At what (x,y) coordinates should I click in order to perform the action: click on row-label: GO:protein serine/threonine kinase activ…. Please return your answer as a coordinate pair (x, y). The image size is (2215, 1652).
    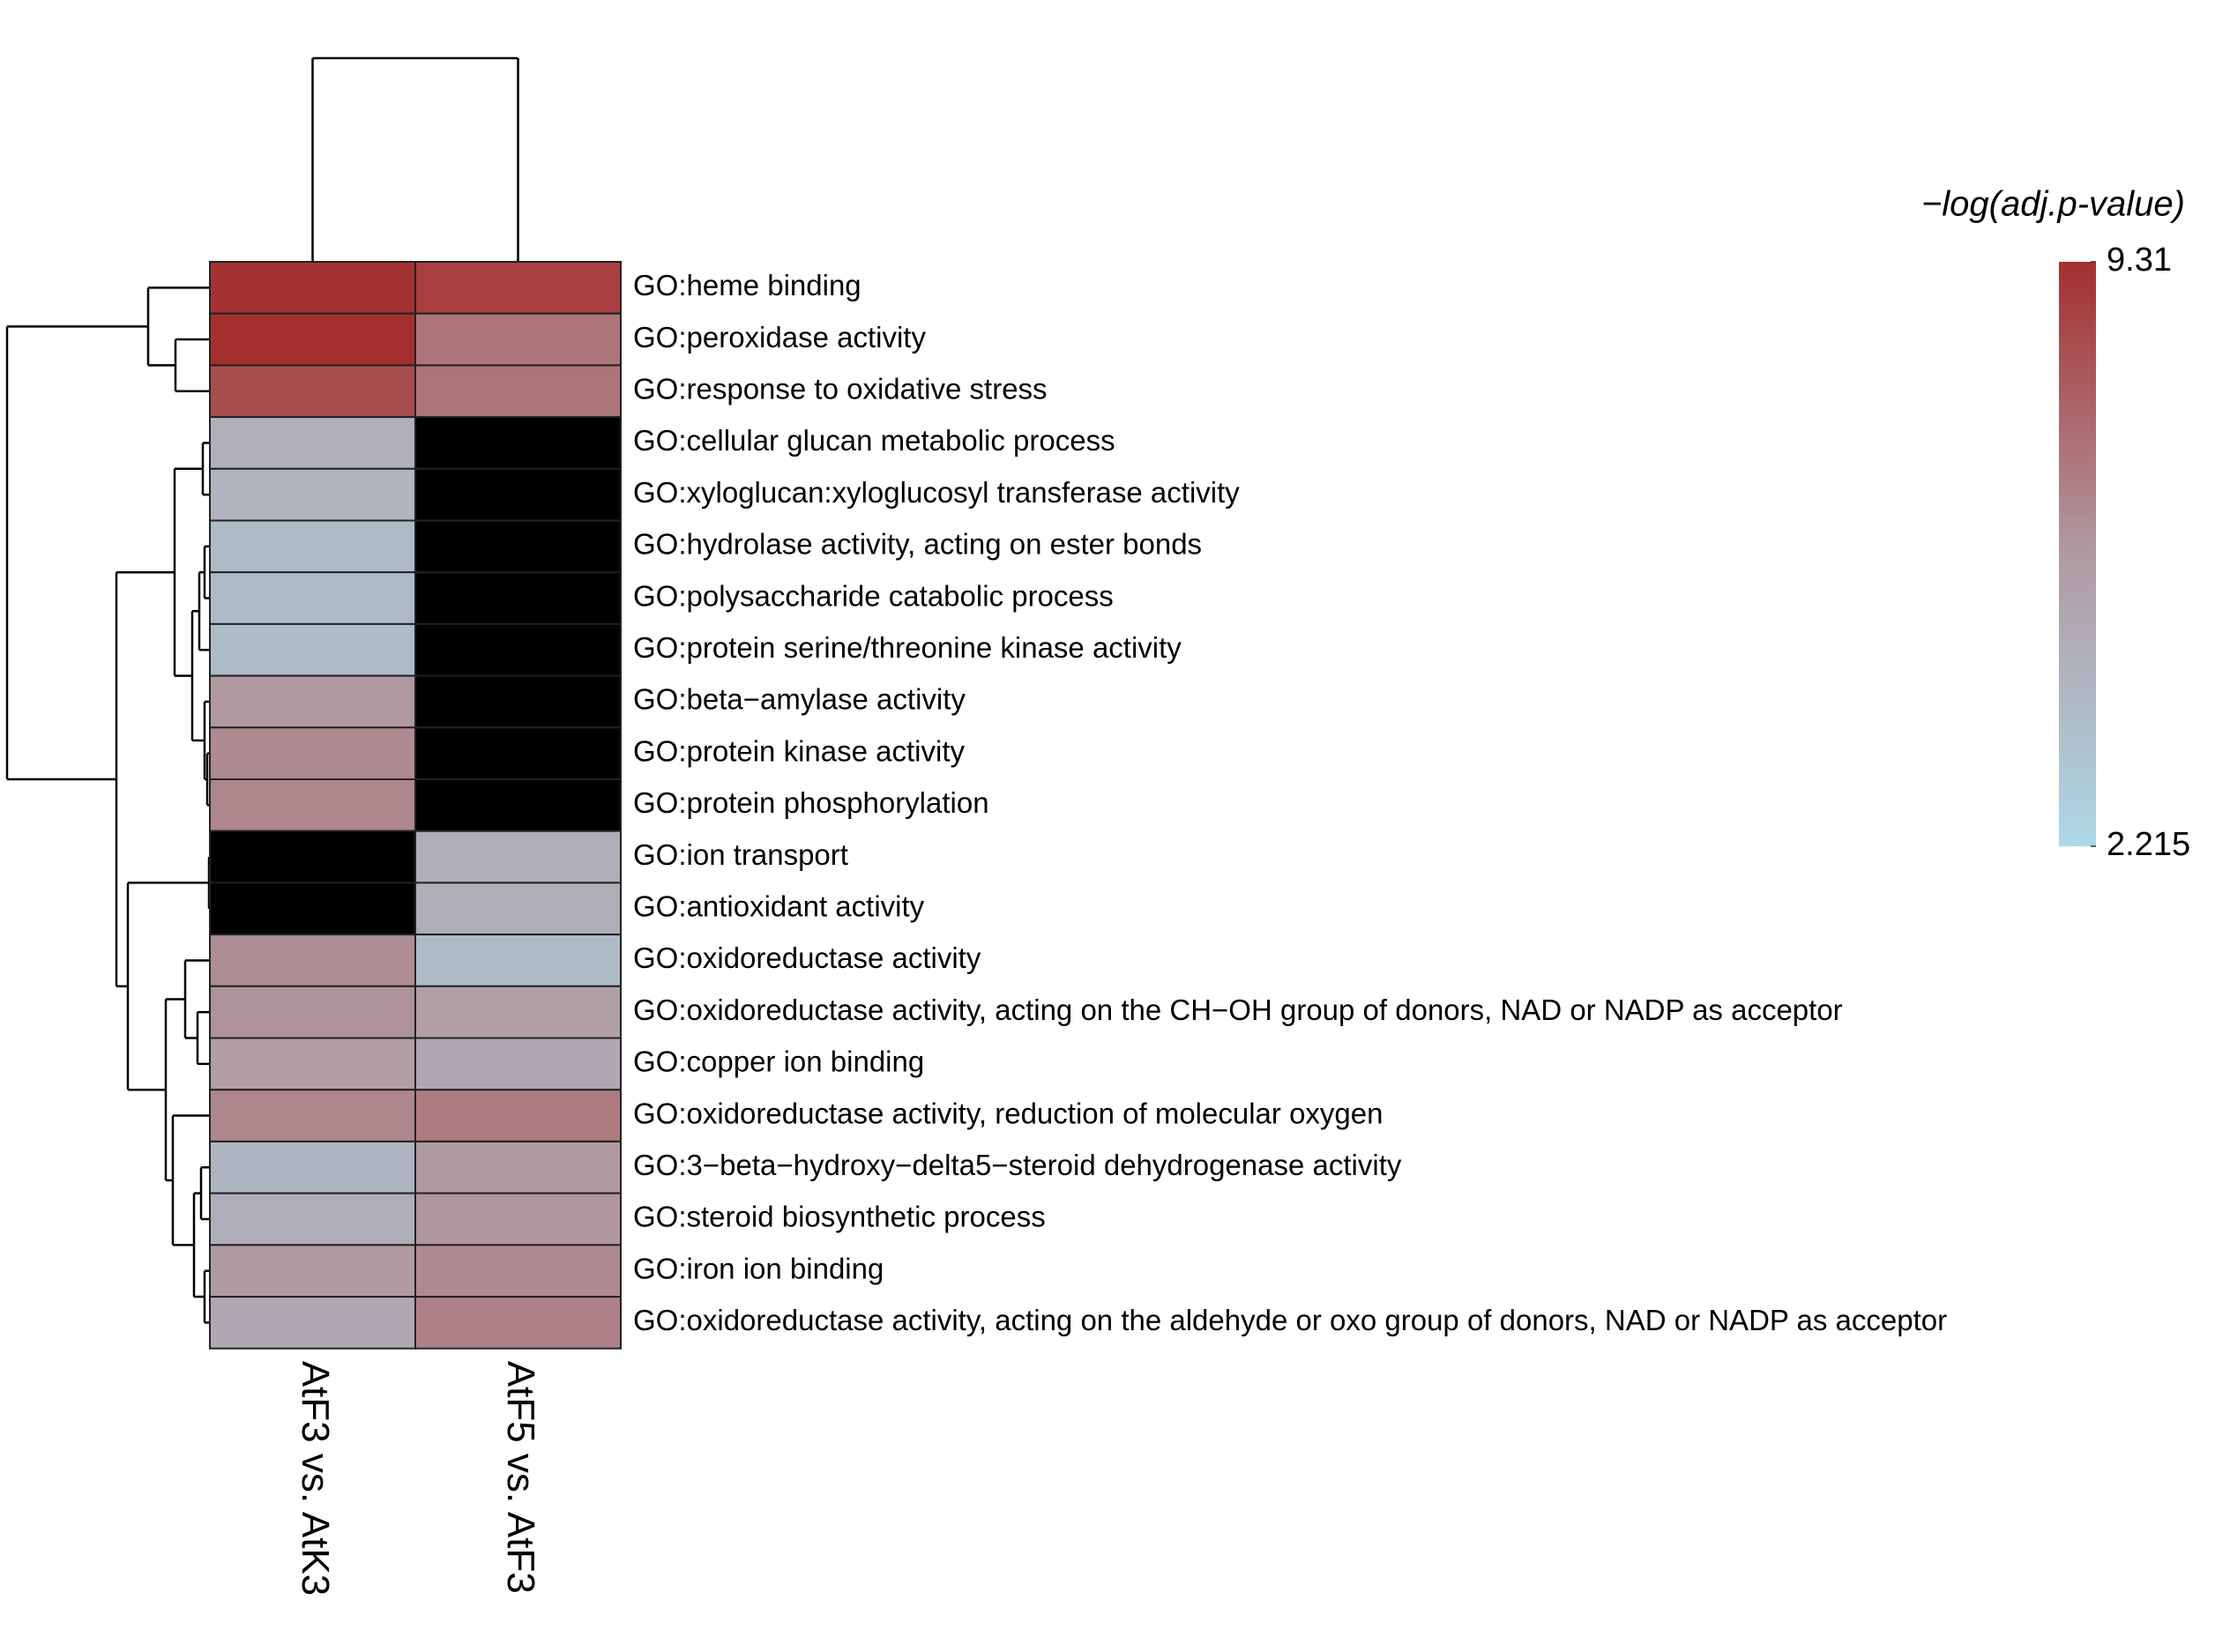
    Looking at the image, I should click on (907, 647).